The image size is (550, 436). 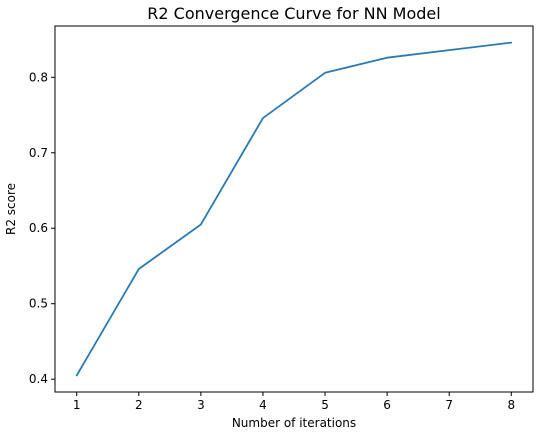 What do you see at coordinates (294, 423) in the screenshot?
I see `x-axis-label: Number of iterations` at bounding box center [294, 423].